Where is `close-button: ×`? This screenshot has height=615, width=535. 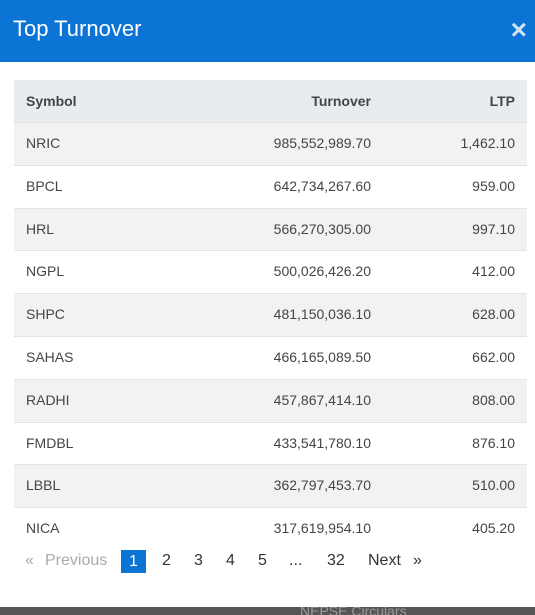 close-button: × is located at coordinates (518, 29).